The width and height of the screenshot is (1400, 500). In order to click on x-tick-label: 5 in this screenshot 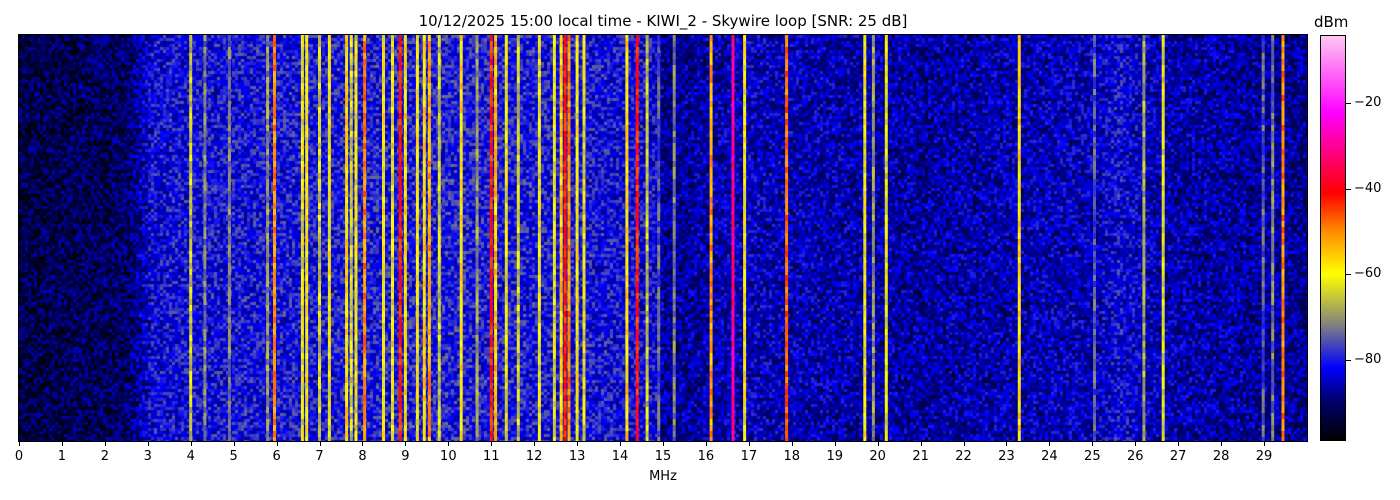, I will do `click(233, 456)`.